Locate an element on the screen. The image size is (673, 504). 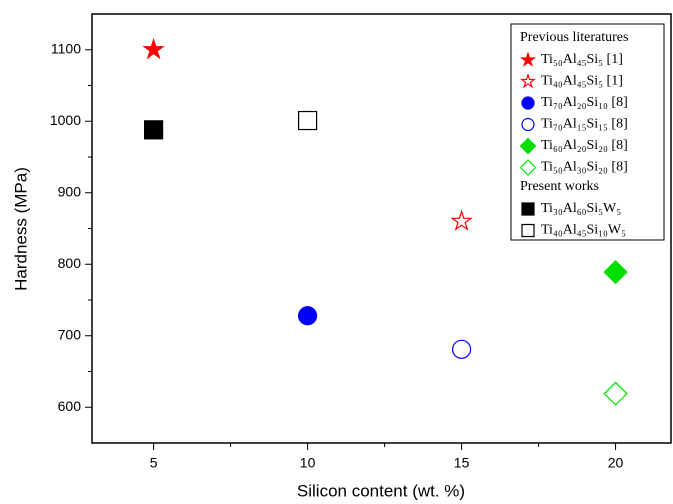
legend-box is located at coordinates (587, 132).